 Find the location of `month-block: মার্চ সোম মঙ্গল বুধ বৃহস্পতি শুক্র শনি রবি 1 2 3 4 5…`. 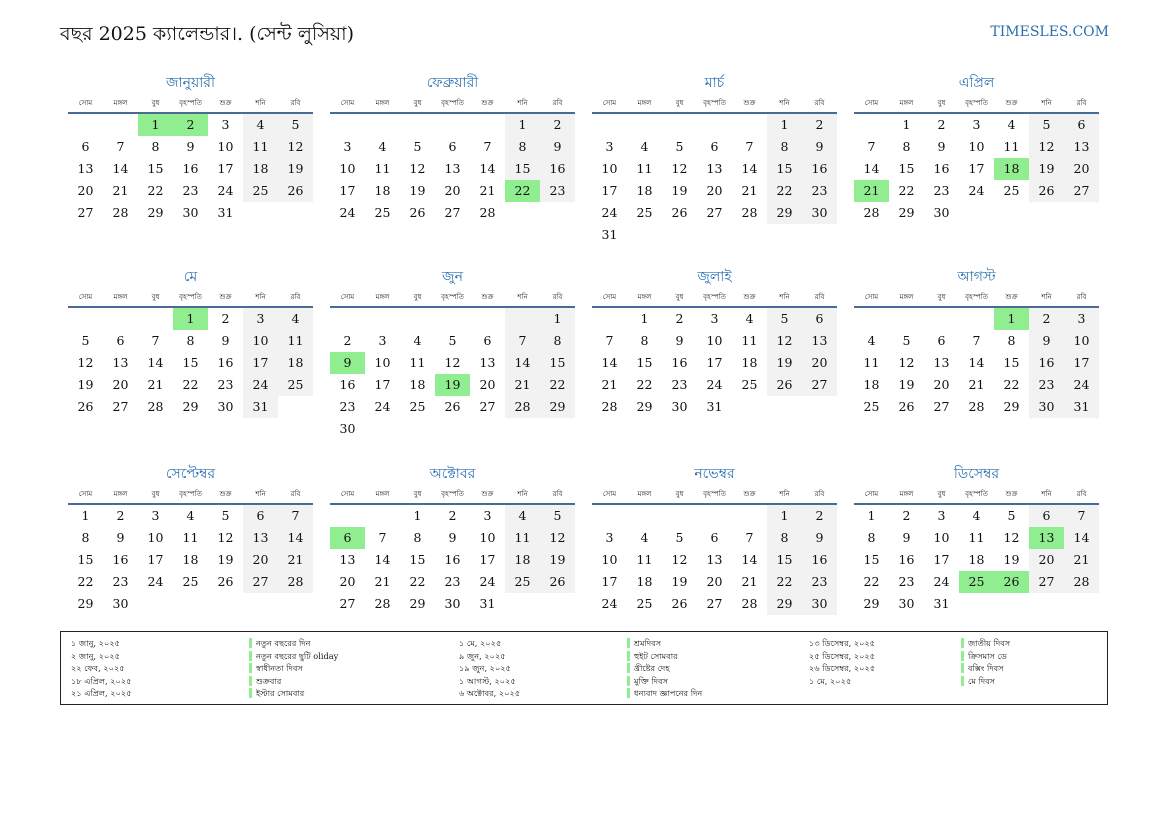

month-block: মার্চ সোম মঙ্গল বুধ বৃহস্পতি শুক্র শনি রবি 1 2 3 4 5… is located at coordinates (714, 159).